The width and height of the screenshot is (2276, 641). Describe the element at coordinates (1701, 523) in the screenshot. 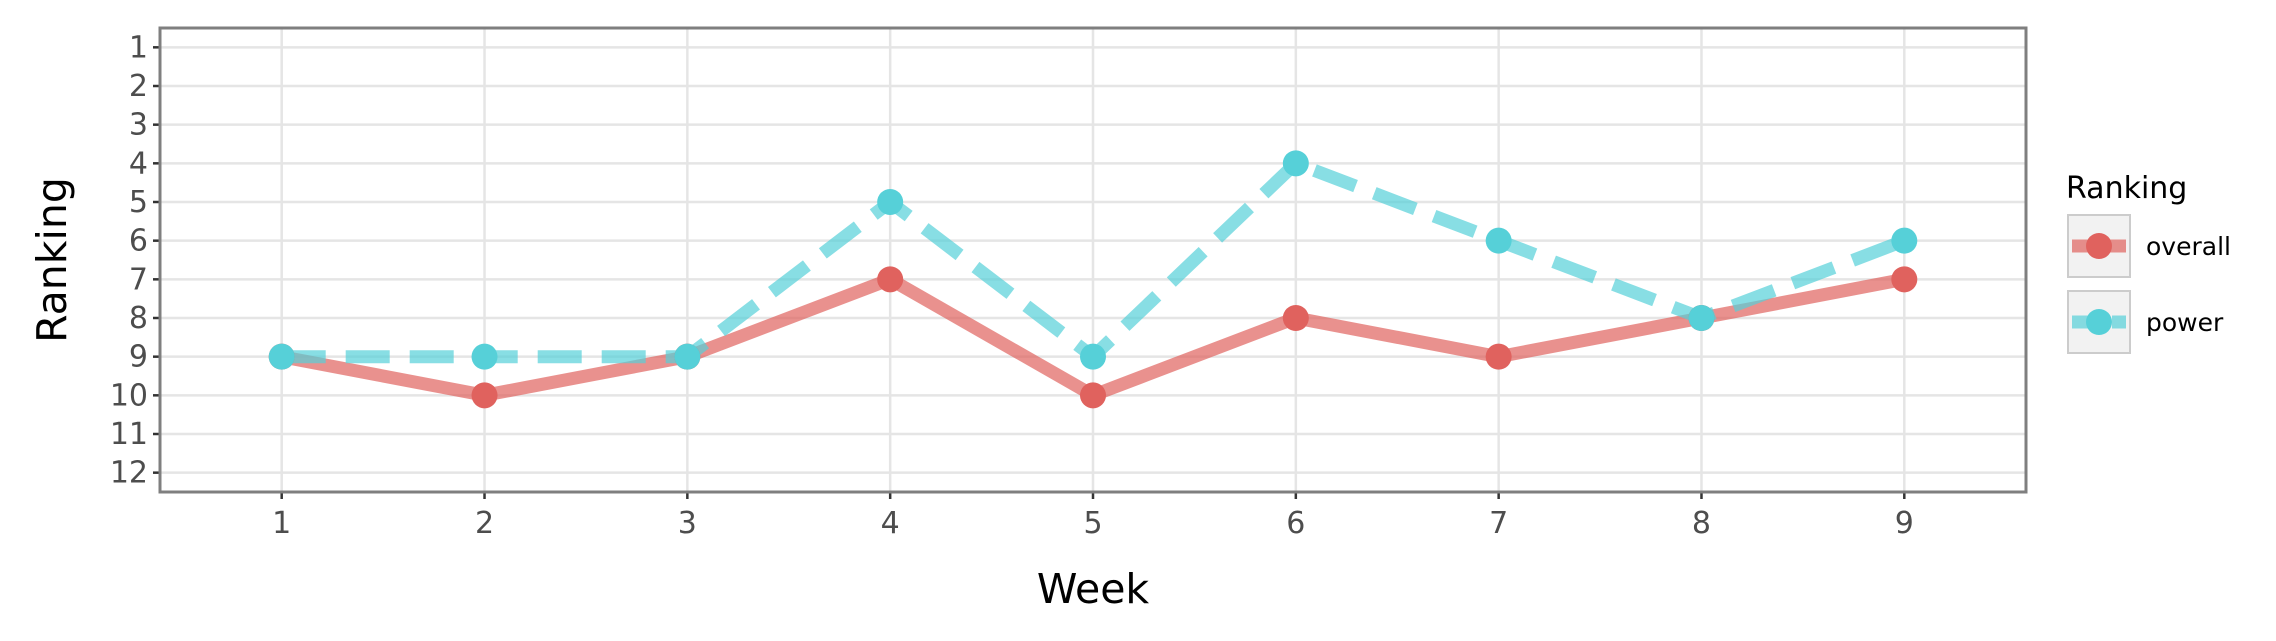

I see `x-tick-label: 8` at that location.